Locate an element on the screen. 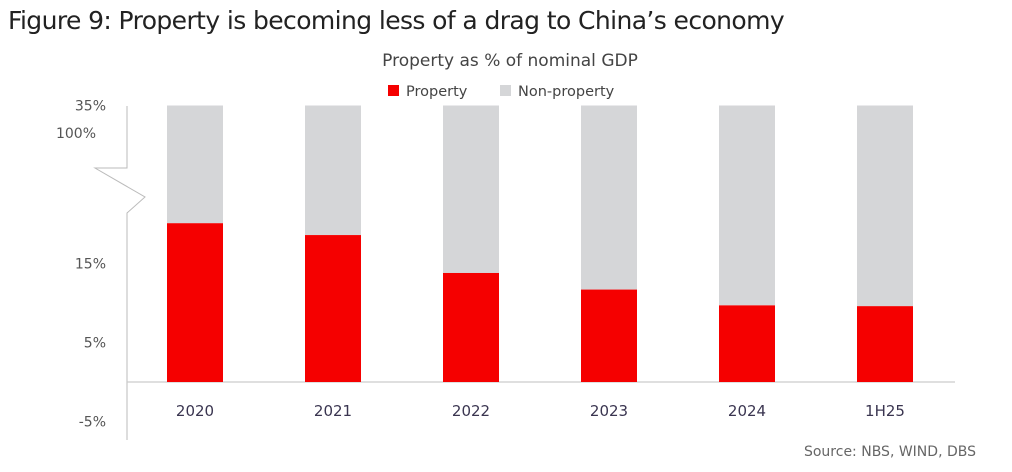 The width and height of the screenshot is (1012, 472). bar-non-property-2021 is located at coordinates (333, 170).